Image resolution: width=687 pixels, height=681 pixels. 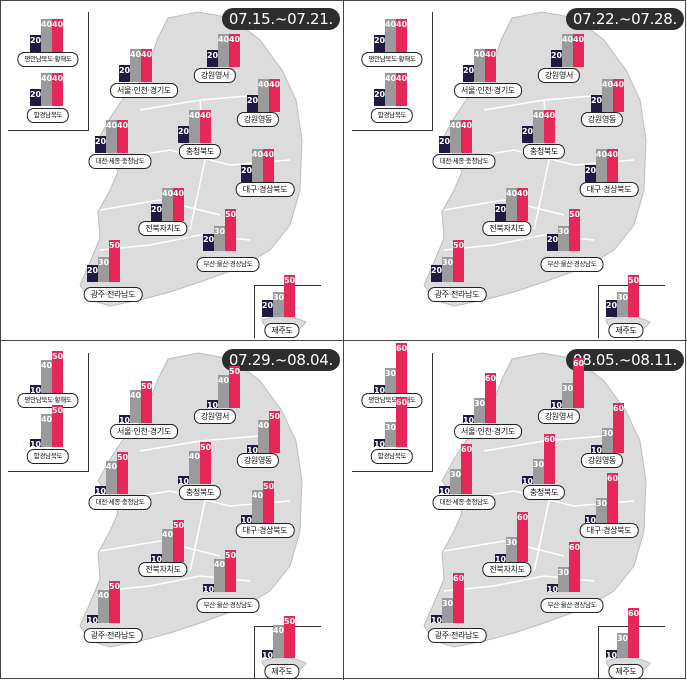 I want to click on bar-group-jeju: 10 30 60, so click(x=622, y=634).